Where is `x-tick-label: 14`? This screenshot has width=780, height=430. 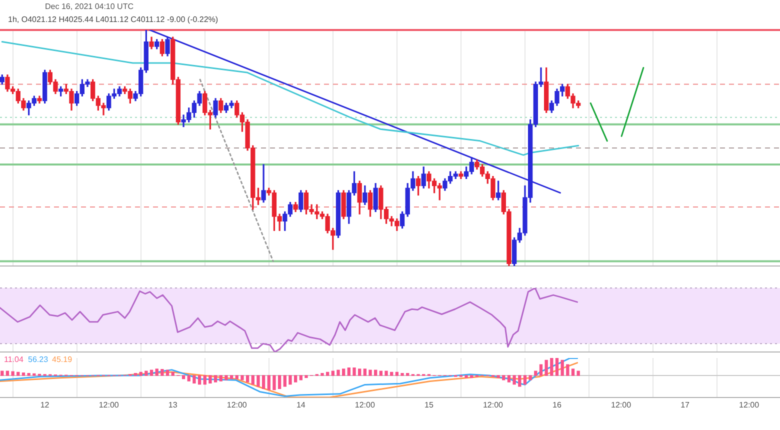
x-tick-label: 14 is located at coordinates (301, 405).